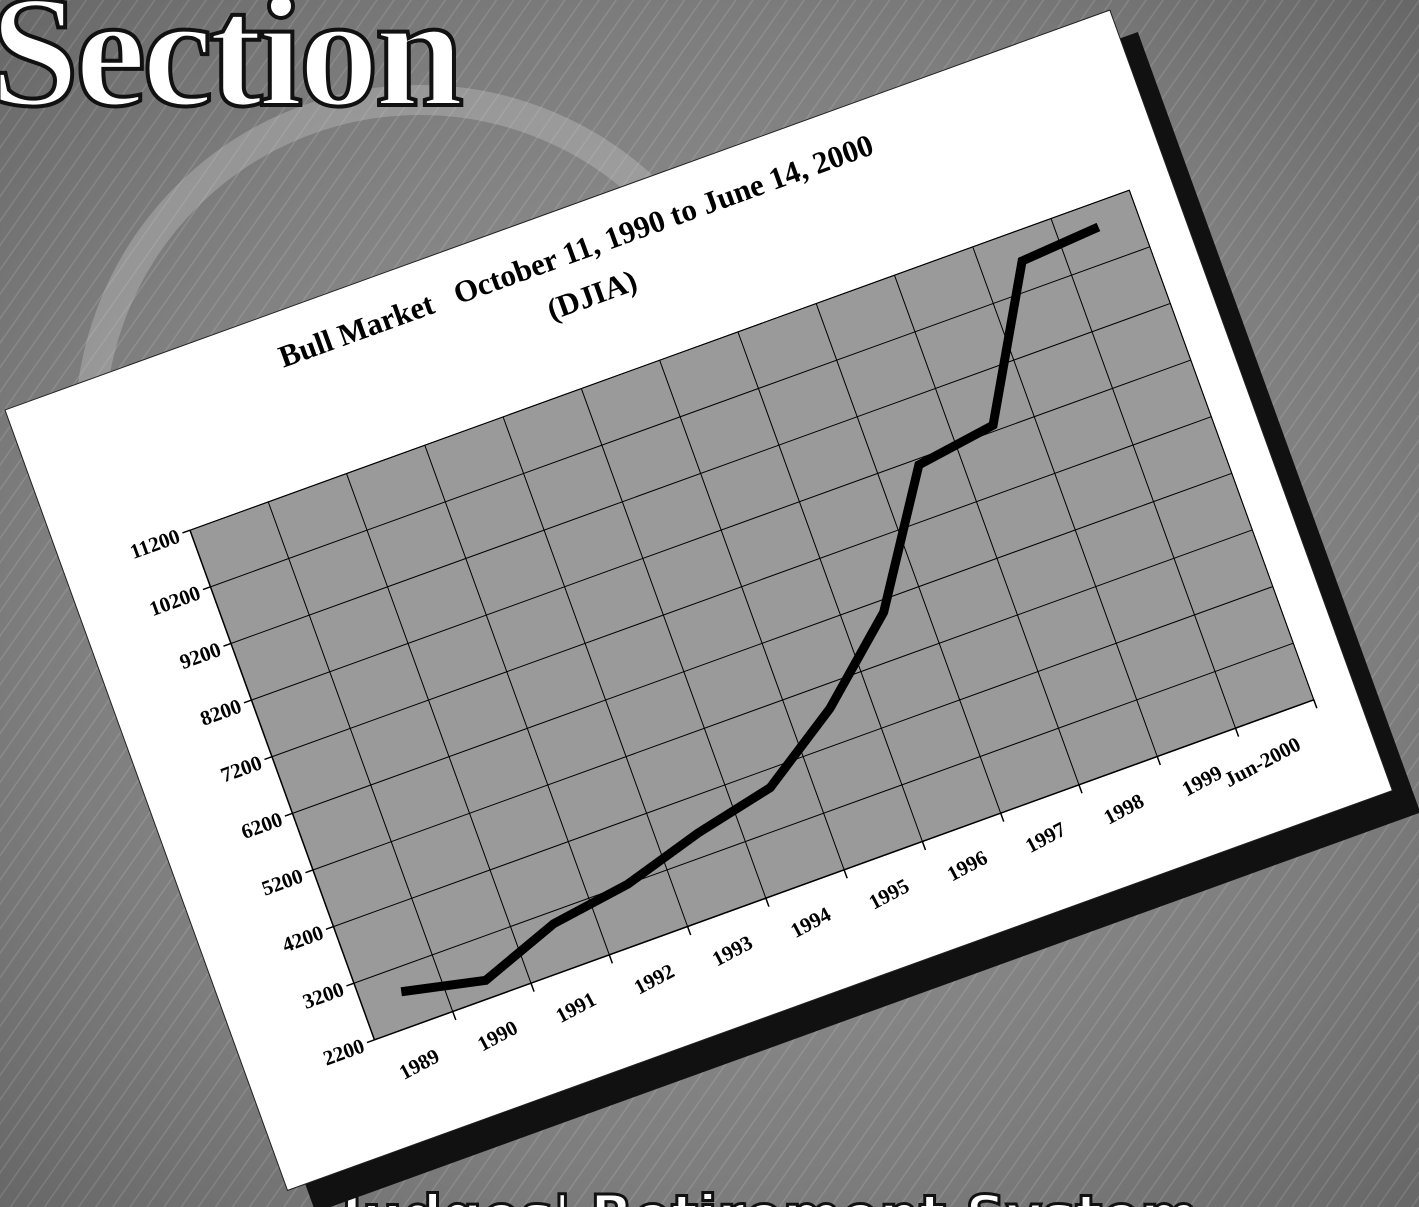 This screenshot has height=1207, width=1419. What do you see at coordinates (767, 1195) in the screenshot?
I see `footer-title: Judges' Retirement System` at bounding box center [767, 1195].